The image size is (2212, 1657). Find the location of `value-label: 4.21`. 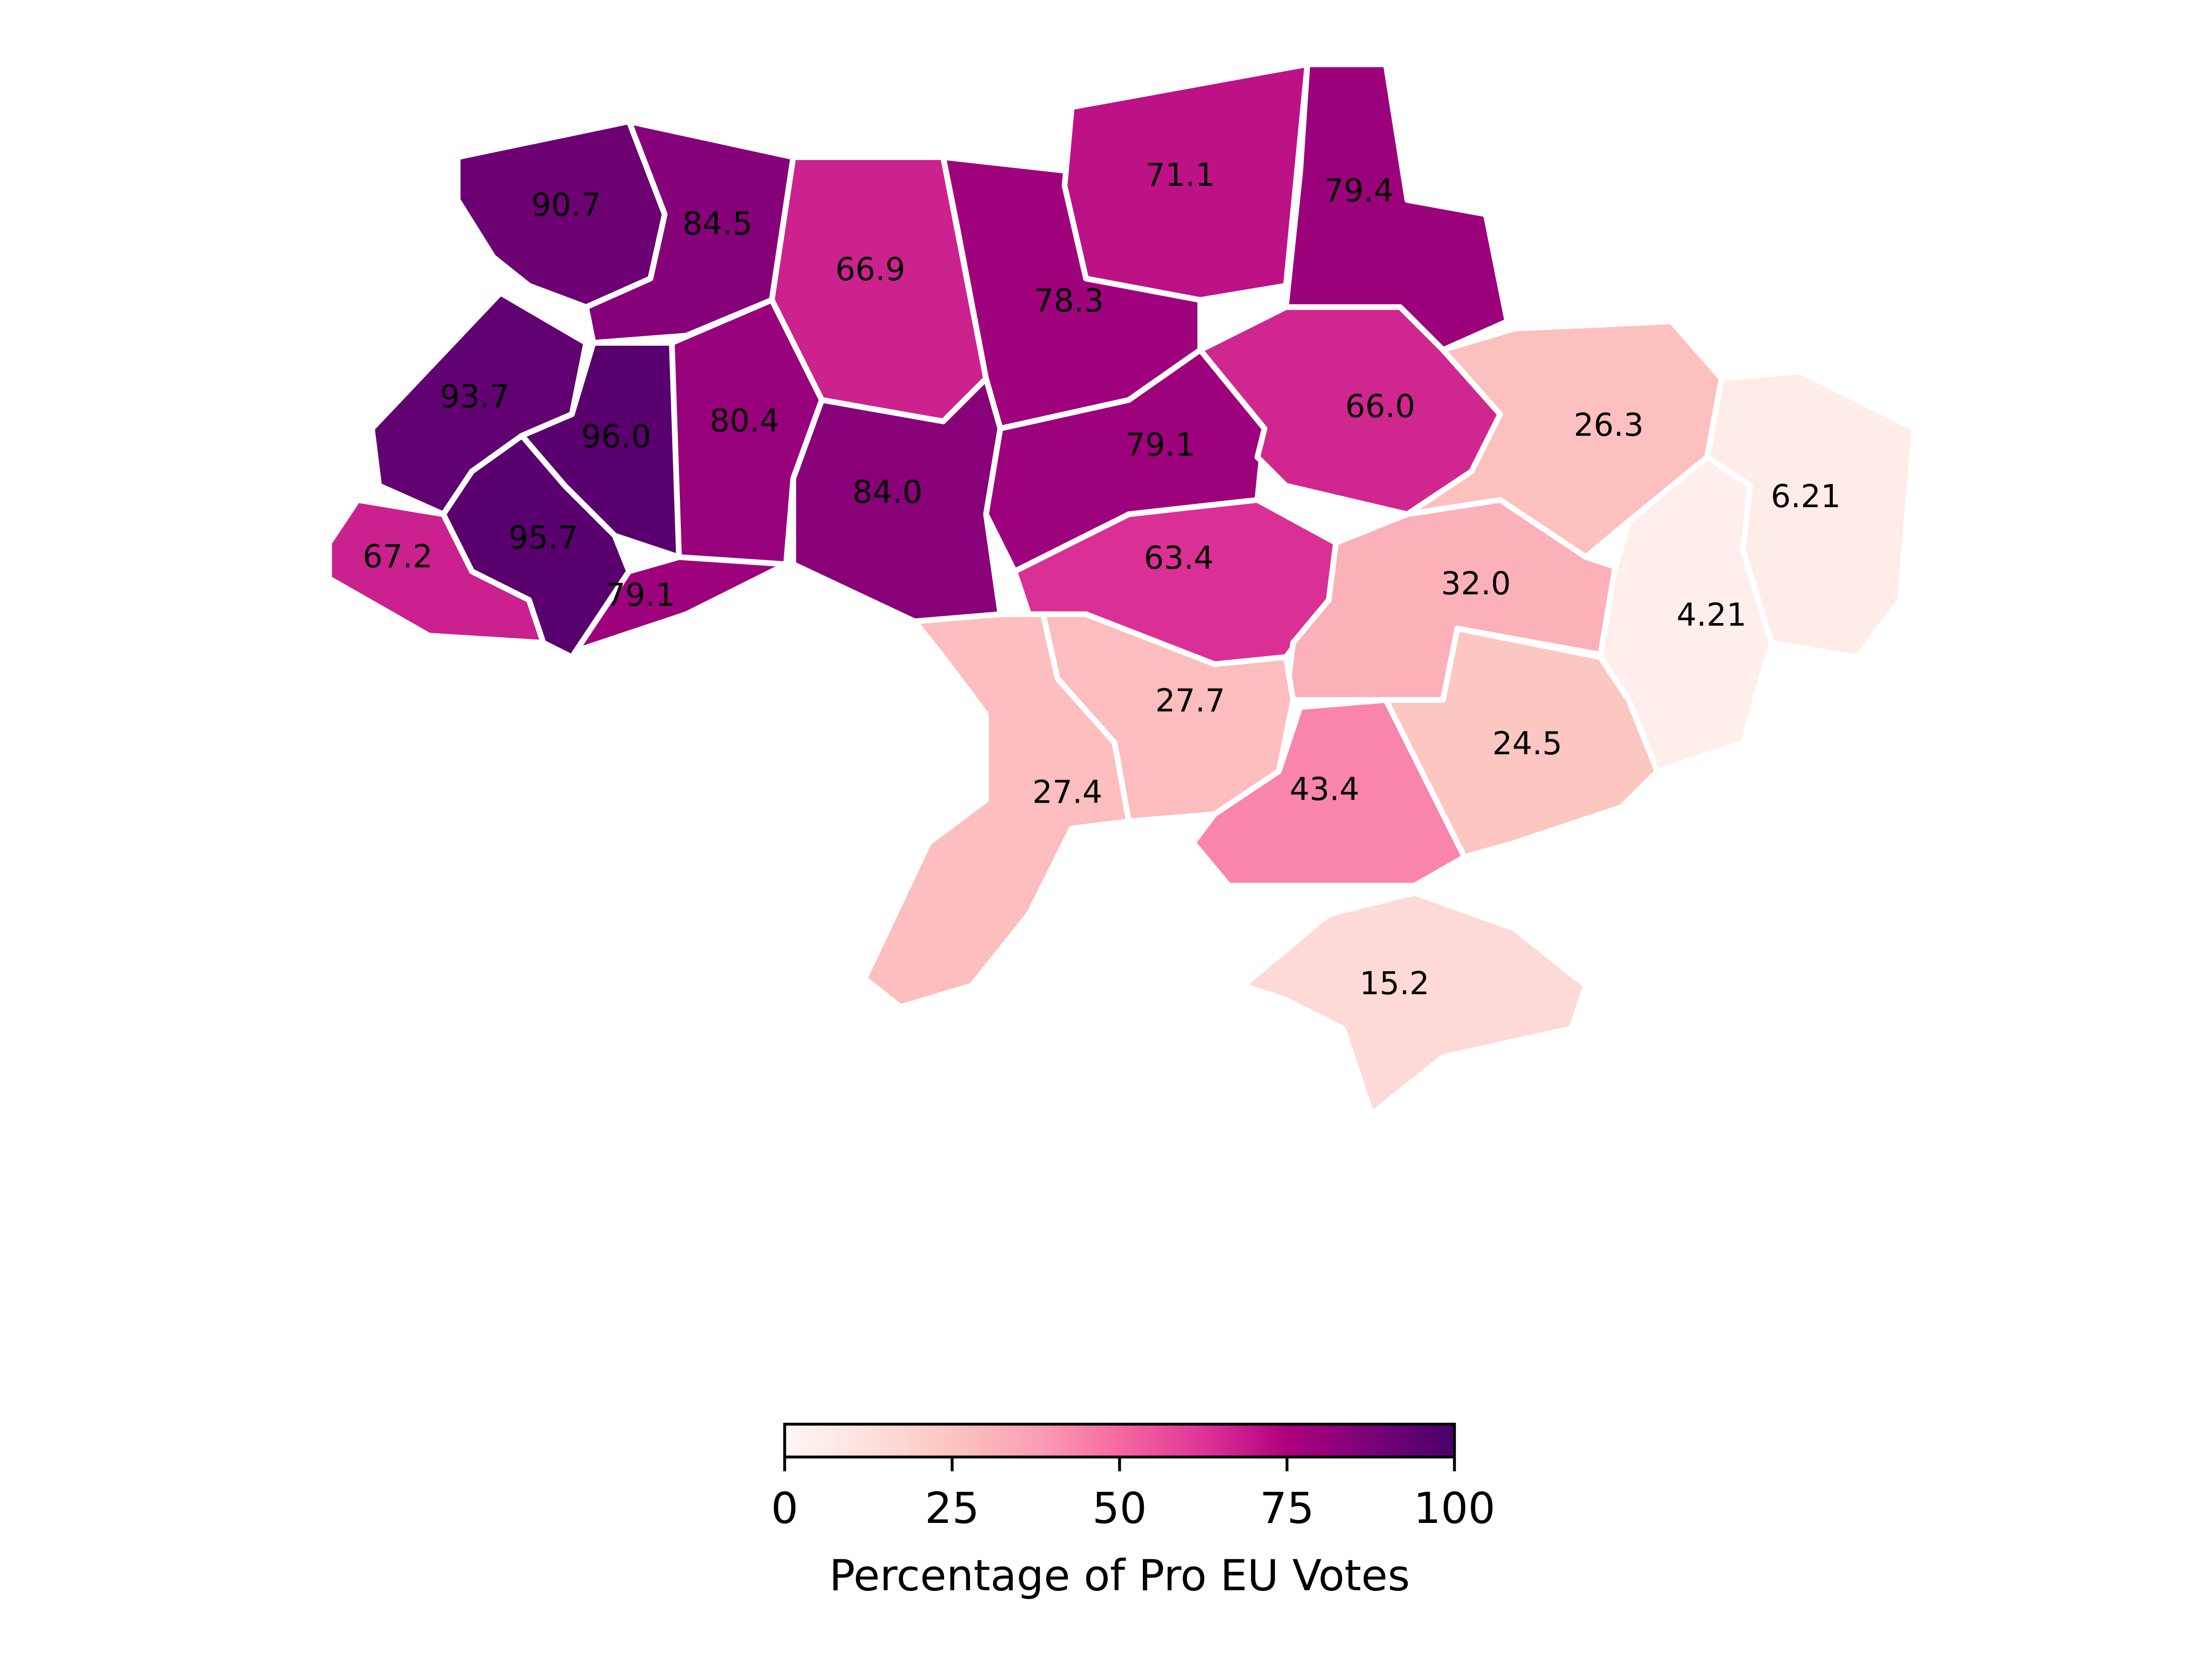

value-label: 4.21 is located at coordinates (1712, 615).